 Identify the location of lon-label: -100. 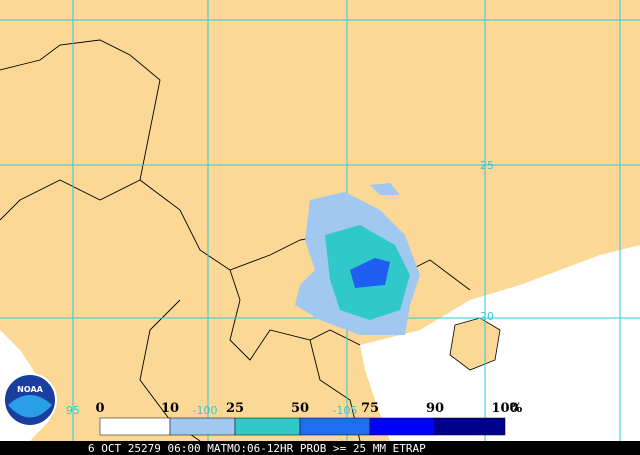
(205, 410).